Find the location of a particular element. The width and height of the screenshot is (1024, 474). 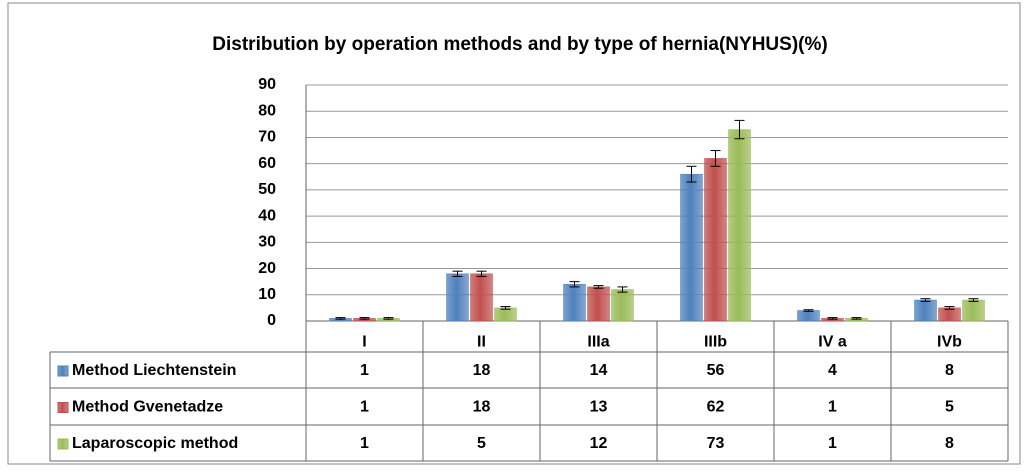

y-tick-label: 50 is located at coordinates (267, 189).